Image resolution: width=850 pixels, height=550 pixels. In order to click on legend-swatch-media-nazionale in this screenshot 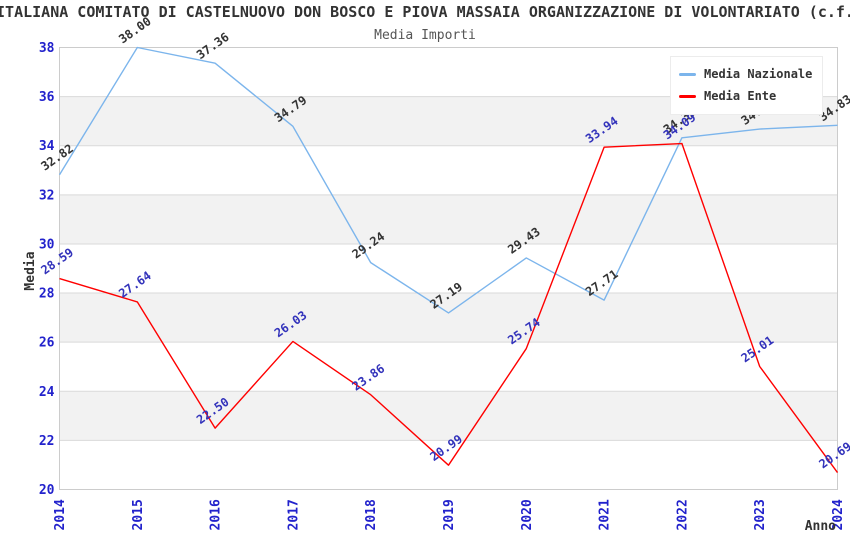, I will do `click(687, 74)`.